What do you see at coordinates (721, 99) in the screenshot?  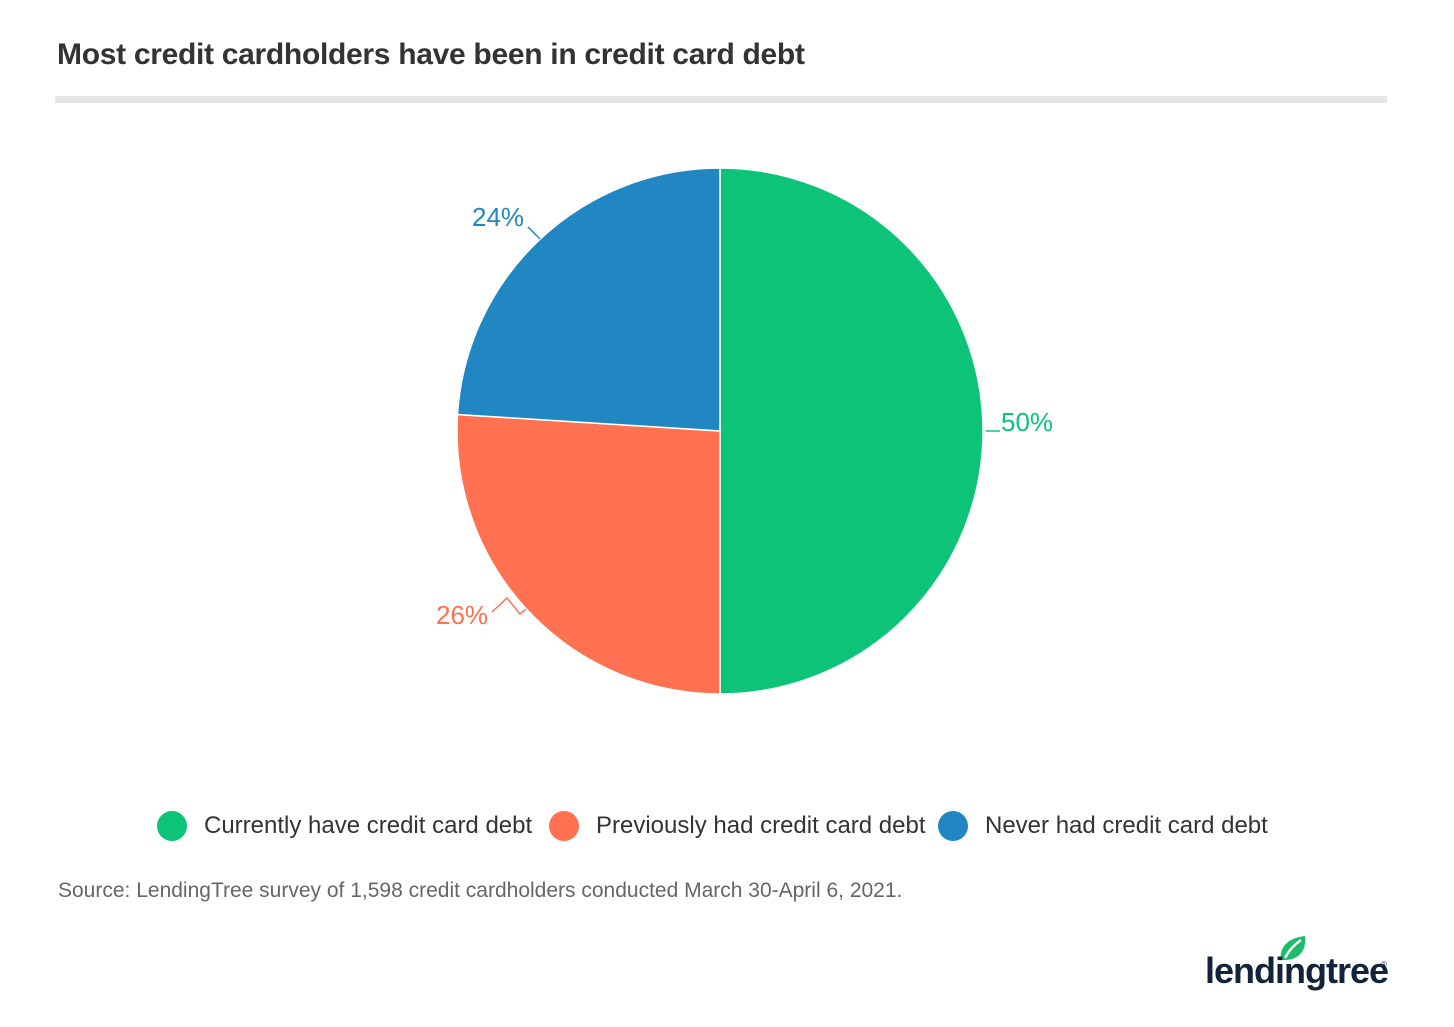 I see `title-divider` at bounding box center [721, 99].